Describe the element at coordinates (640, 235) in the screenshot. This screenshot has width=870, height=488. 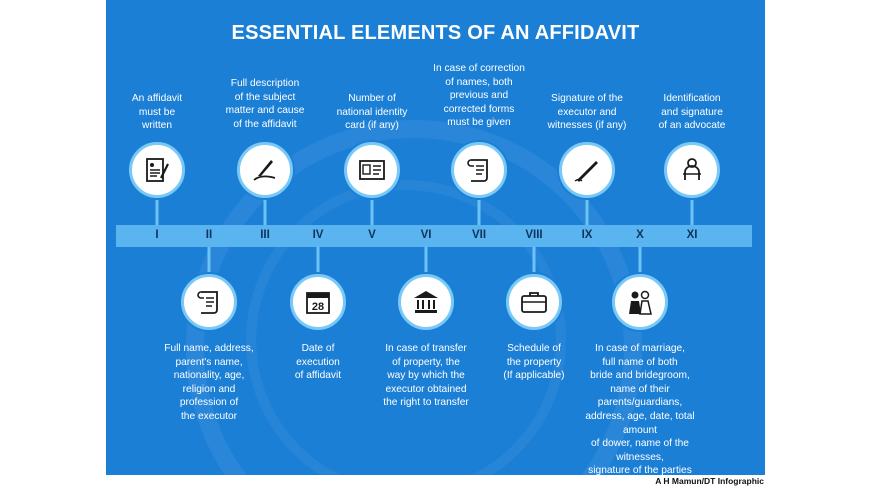
I see `numeral-10: X` at that location.